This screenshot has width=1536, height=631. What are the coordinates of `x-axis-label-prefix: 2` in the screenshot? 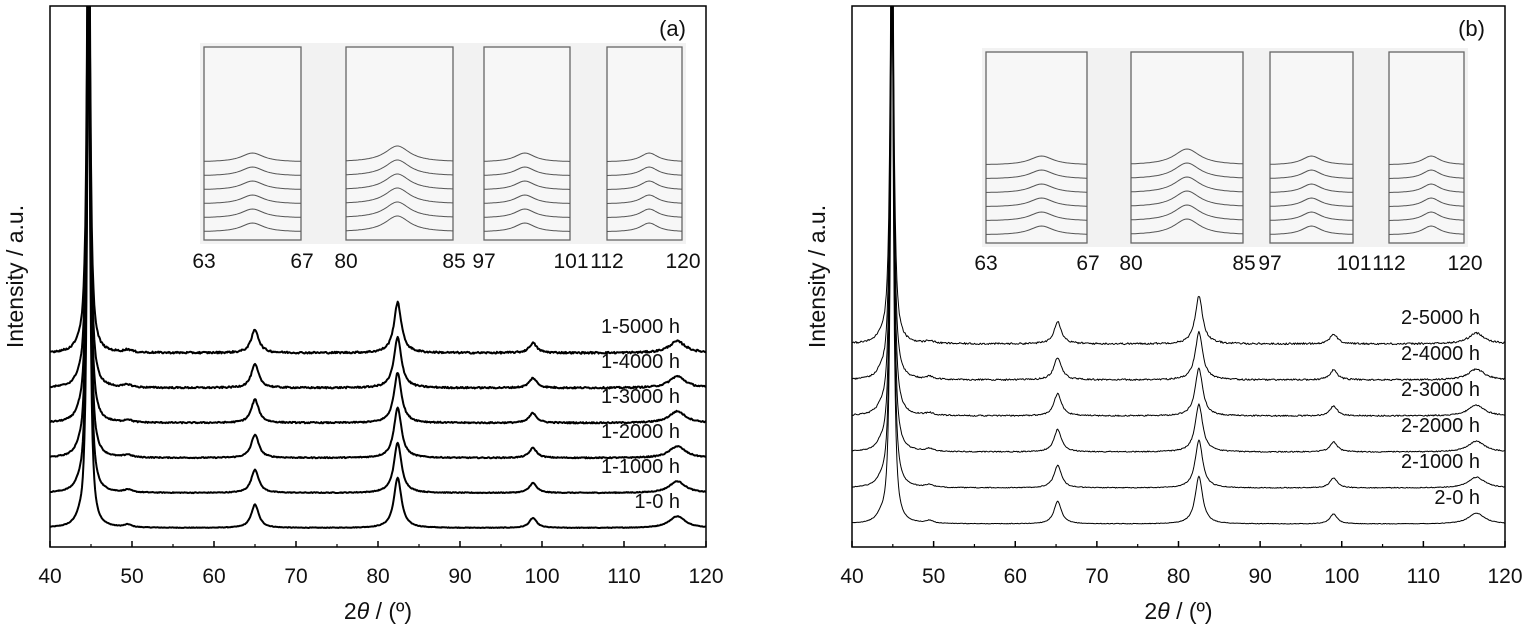 It's located at (1150, 611).